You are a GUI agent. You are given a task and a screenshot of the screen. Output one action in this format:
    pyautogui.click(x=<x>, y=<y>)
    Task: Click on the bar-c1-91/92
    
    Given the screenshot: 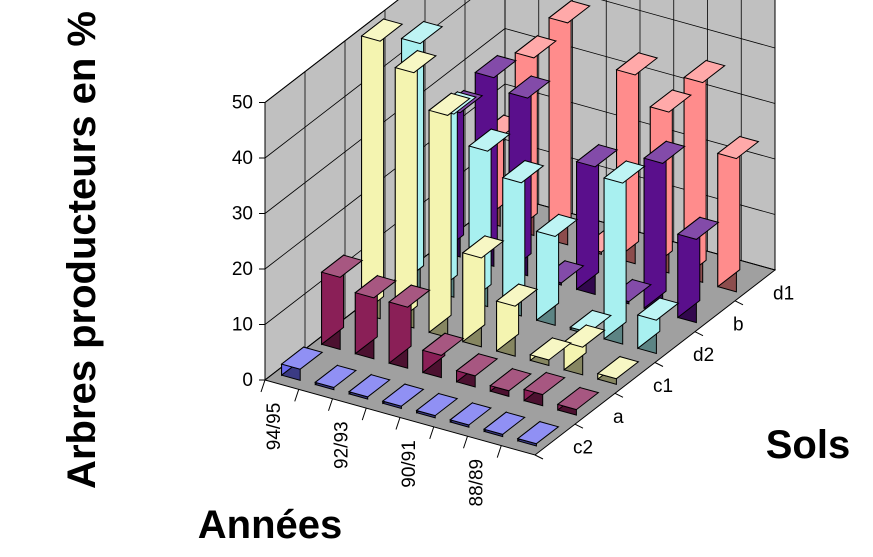 What is the action you would take?
    pyautogui.click(x=483, y=291)
    